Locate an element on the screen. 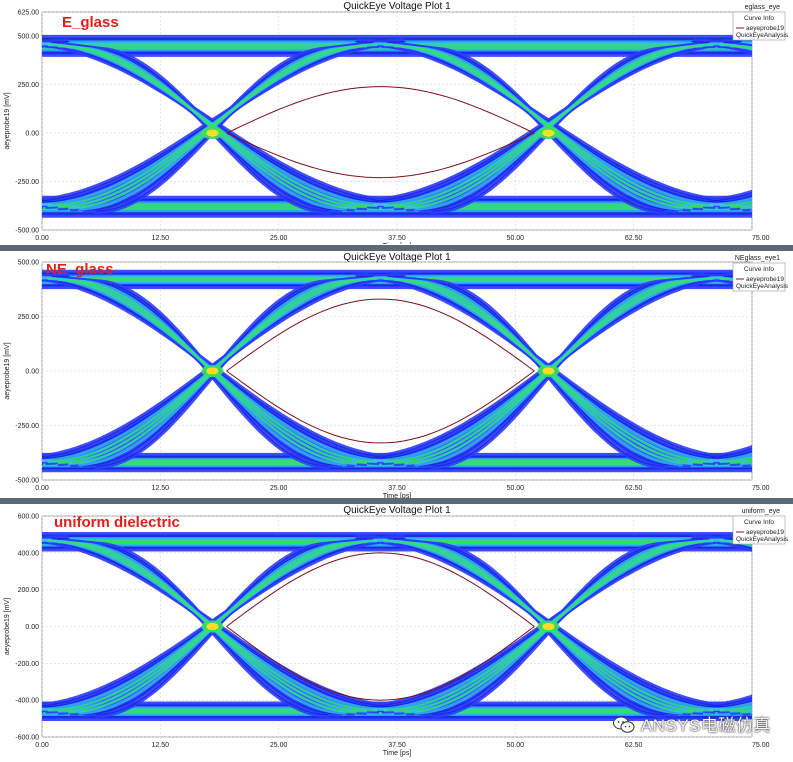 The width and height of the screenshot is (793, 762). y-tick-label: 400.00 is located at coordinates (29, 553).